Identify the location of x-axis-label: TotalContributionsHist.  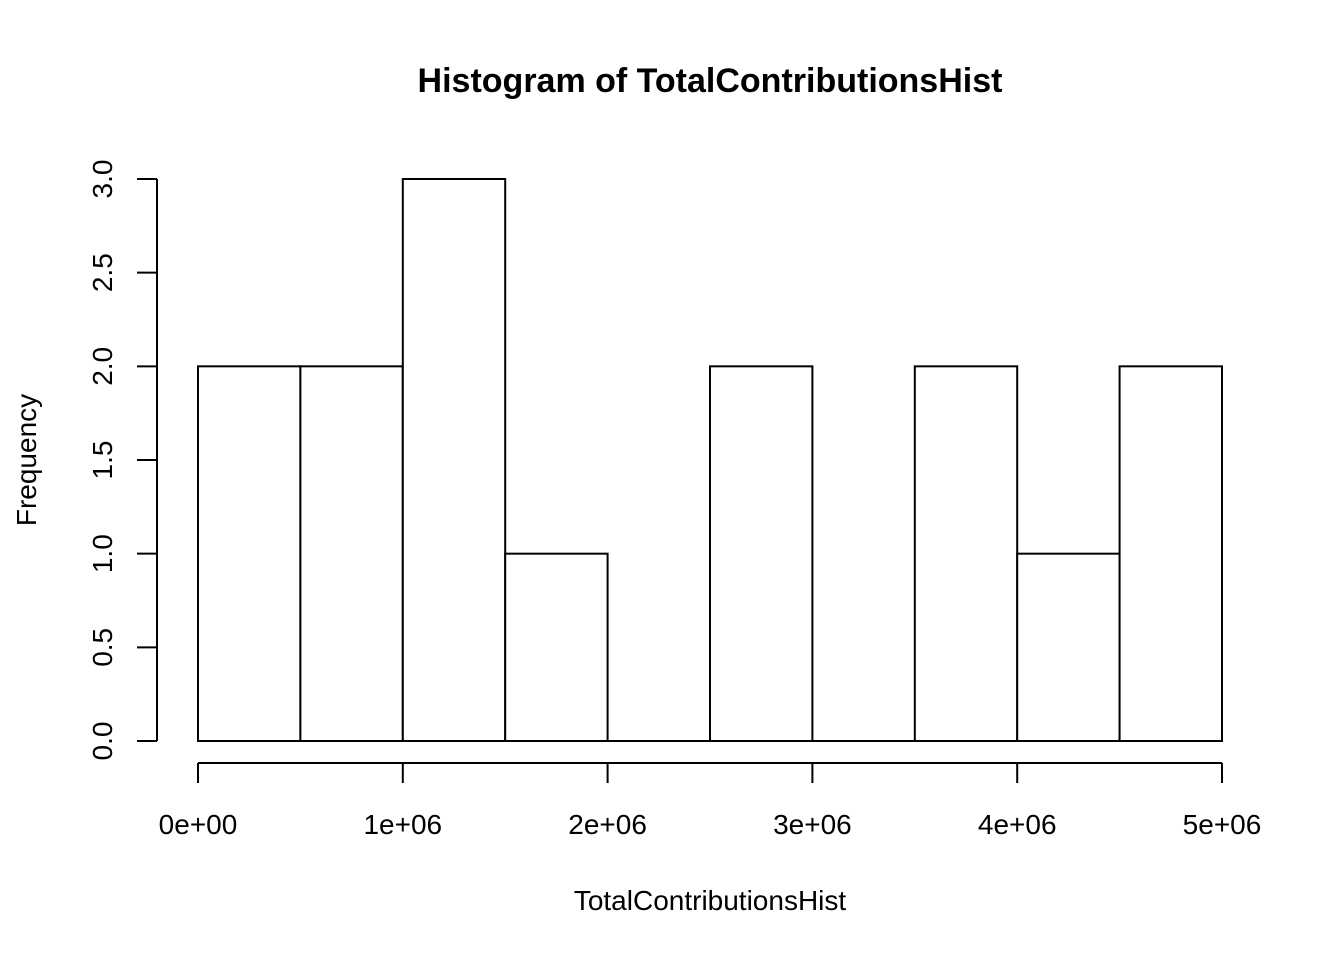
(710, 900).